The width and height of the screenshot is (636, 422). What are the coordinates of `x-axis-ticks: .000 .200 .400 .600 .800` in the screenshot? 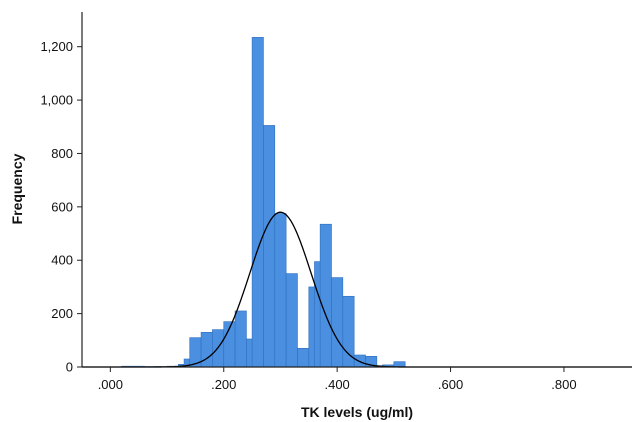 It's located at (337, 379).